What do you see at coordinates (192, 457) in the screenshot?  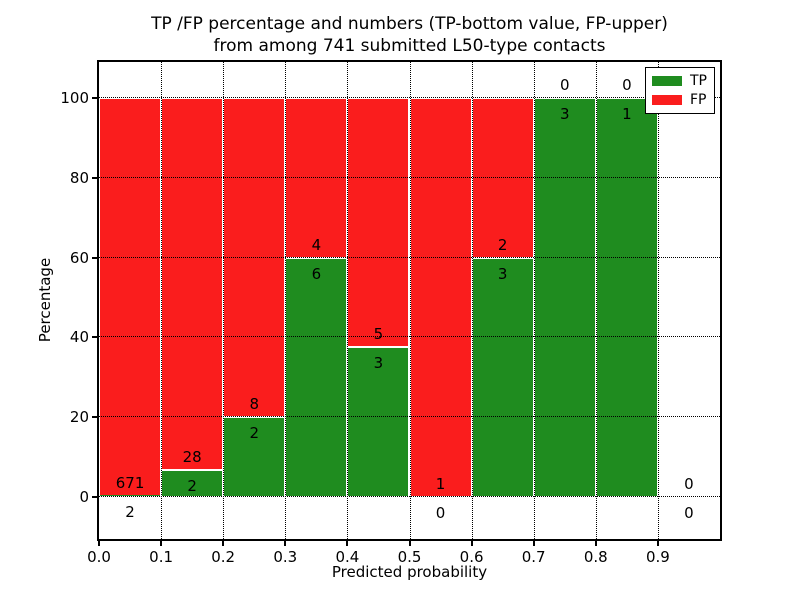 I see `fp-count-label: 28` at bounding box center [192, 457].